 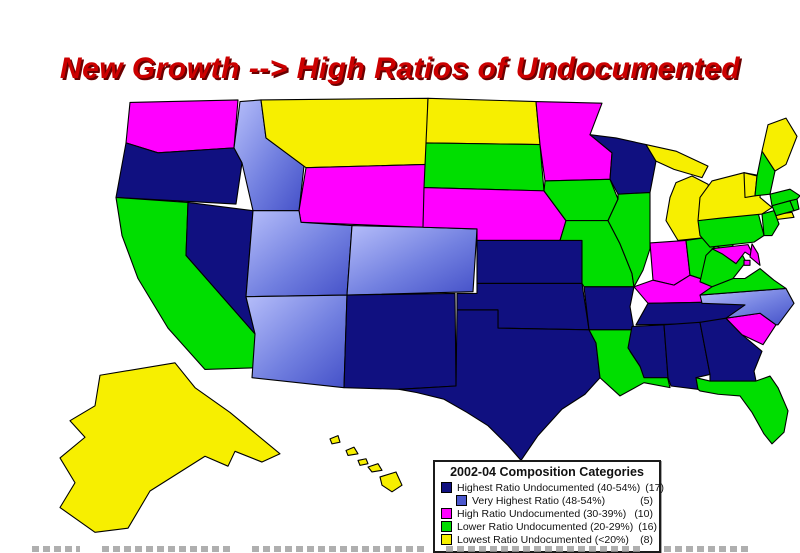 What do you see at coordinates (646, 539) in the screenshot?
I see `legend-count-lowest: (8)` at bounding box center [646, 539].